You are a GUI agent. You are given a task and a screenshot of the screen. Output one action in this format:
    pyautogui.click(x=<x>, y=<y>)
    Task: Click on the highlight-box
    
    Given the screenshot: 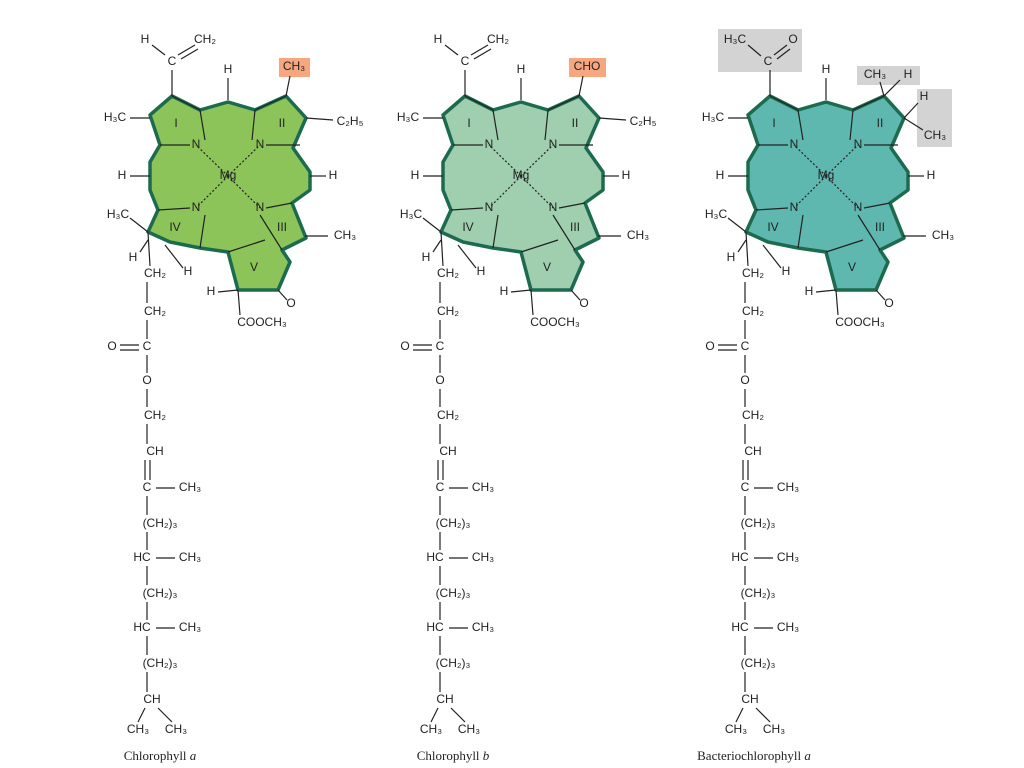 What is the action you would take?
    pyautogui.click(x=587, y=67)
    